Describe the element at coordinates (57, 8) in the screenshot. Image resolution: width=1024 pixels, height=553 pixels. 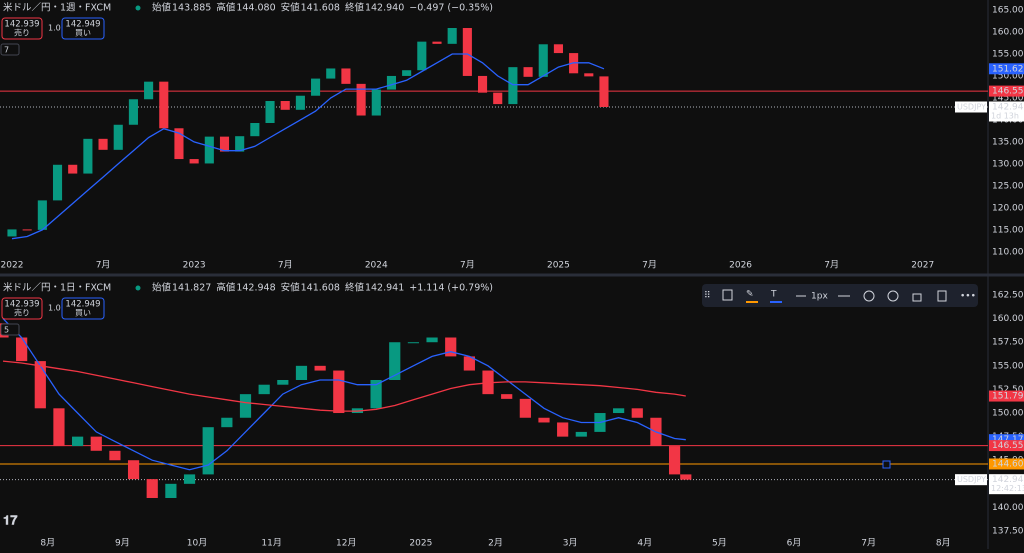
I see `chart-title: 米ドル／円・1週・FXCM` at that location.